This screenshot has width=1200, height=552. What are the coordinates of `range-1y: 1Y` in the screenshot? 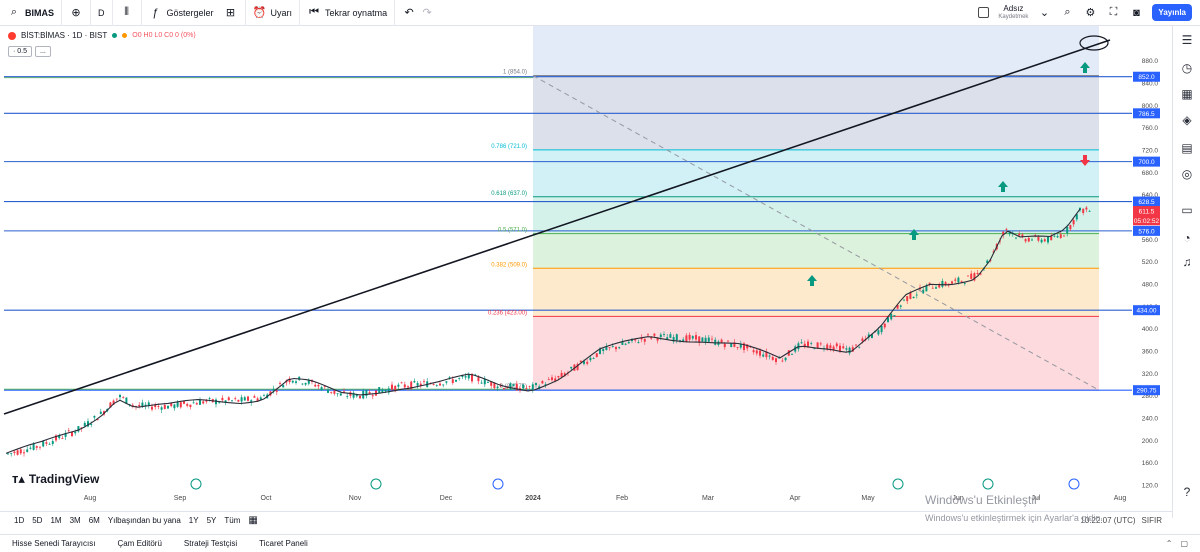 It's located at (193, 520).